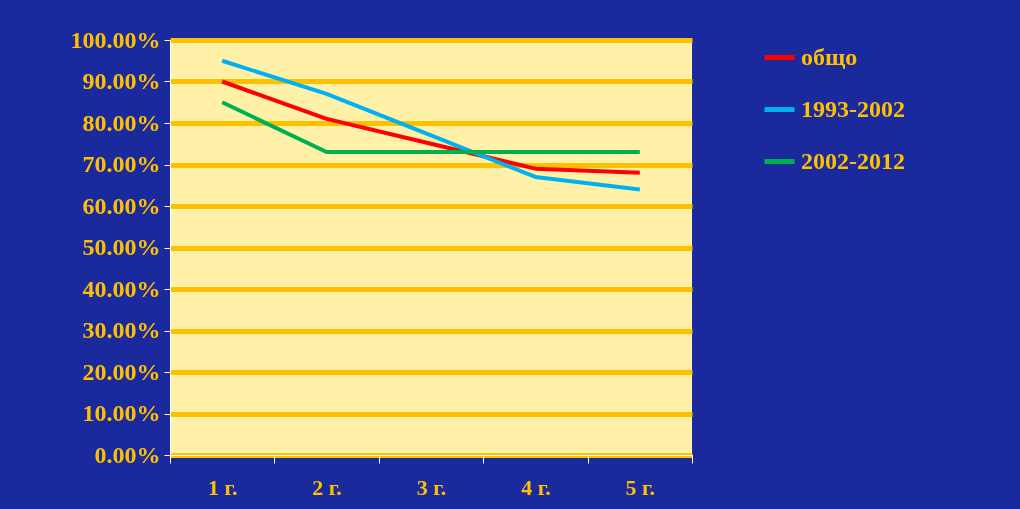 Image resolution: width=1020 pixels, height=509 pixels. Describe the element at coordinates (121, 288) in the screenshot. I see `y-tick-label: 40.00%` at that location.